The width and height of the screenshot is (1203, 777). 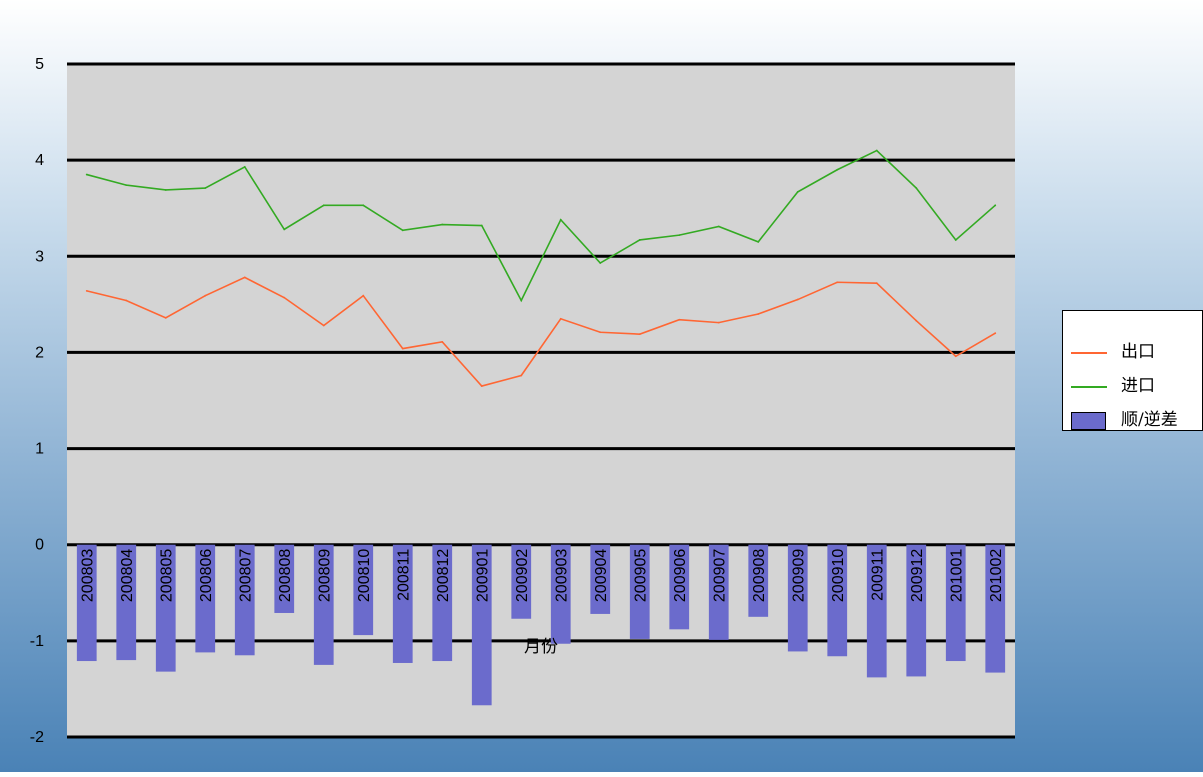 What do you see at coordinates (364, 575) in the screenshot?
I see `x-tick-label: 200810` at bounding box center [364, 575].